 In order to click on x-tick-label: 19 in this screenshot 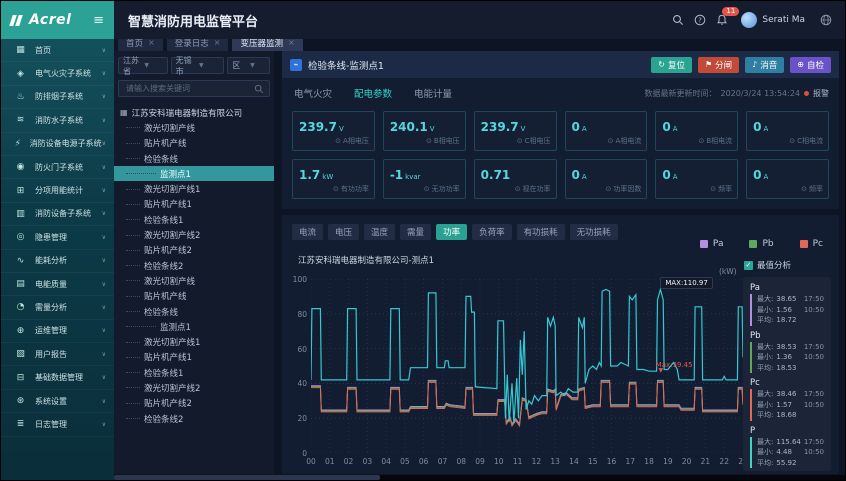, I will do `click(668, 461)`.